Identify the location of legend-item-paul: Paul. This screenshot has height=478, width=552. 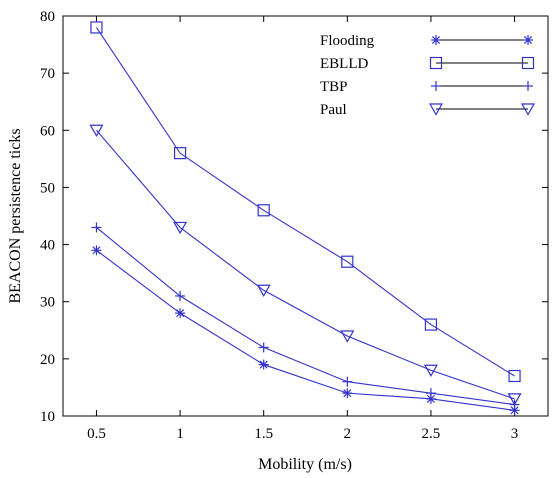
(428, 110).